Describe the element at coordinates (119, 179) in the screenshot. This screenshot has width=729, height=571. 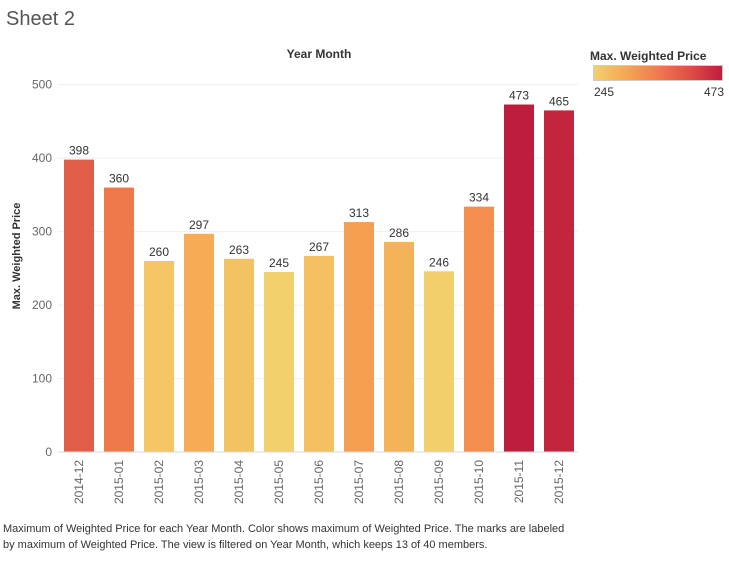
I see `data-label: 360` at that location.